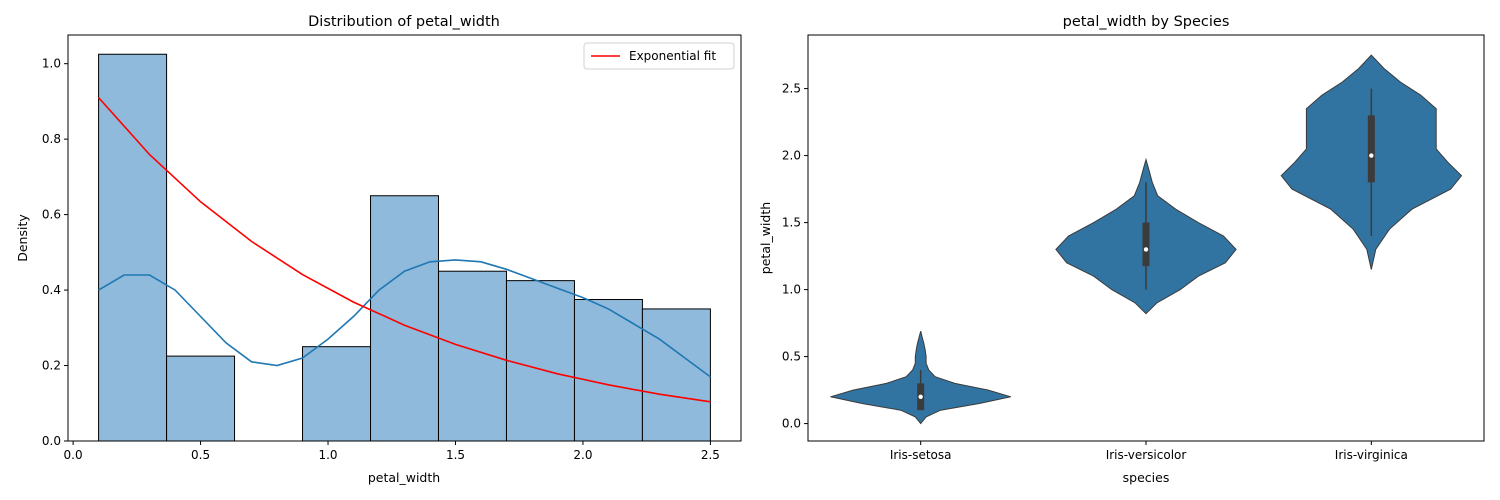 The width and height of the screenshot is (1500, 500). Describe the element at coordinates (765, 238) in the screenshot. I see `violin-y-label: petal_width` at that location.